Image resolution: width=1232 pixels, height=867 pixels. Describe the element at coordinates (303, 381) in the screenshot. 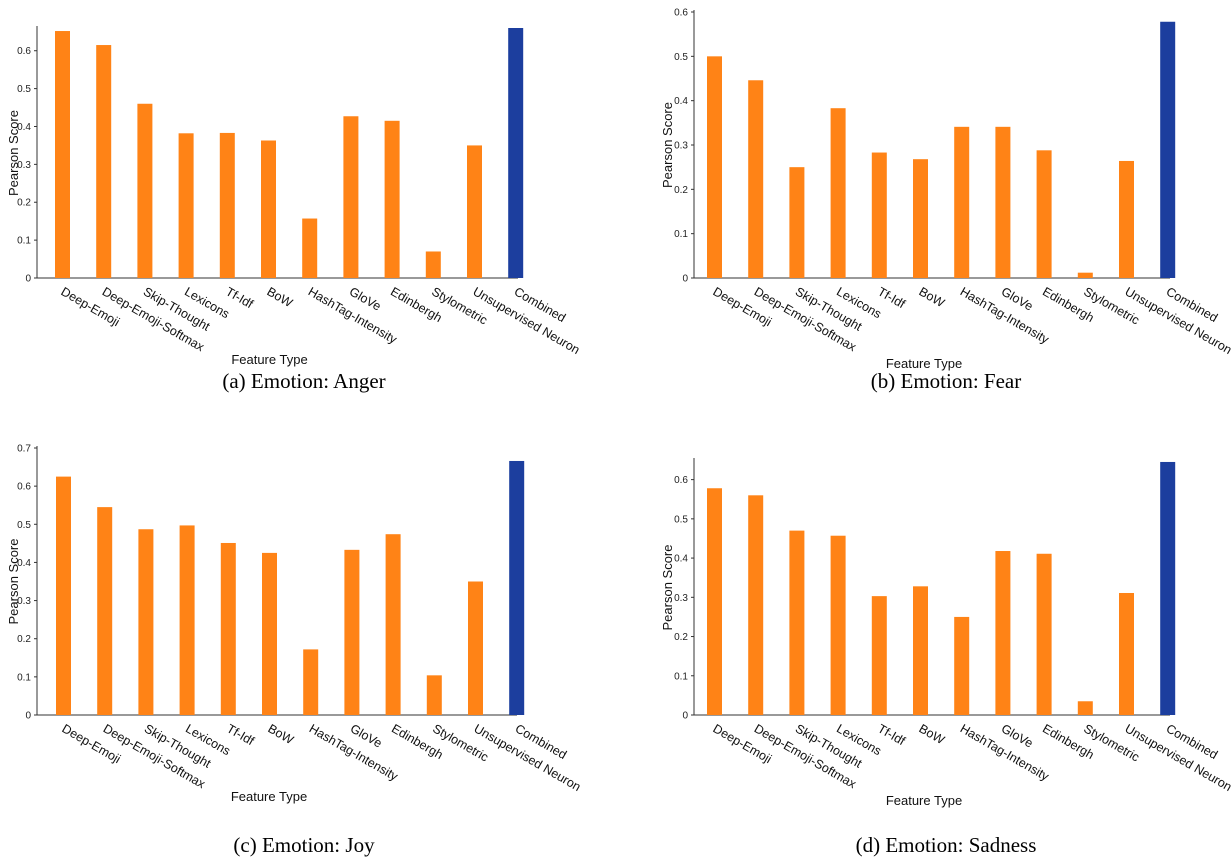

I see `chart-caption: (a) Emotion: Anger` at that location.